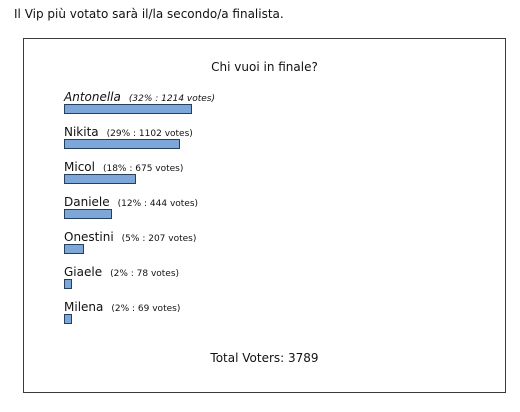 The width and height of the screenshot is (520, 412). Describe the element at coordinates (145, 274) in the screenshot. I see `option-stats: (2% : 78 votes)` at that location.